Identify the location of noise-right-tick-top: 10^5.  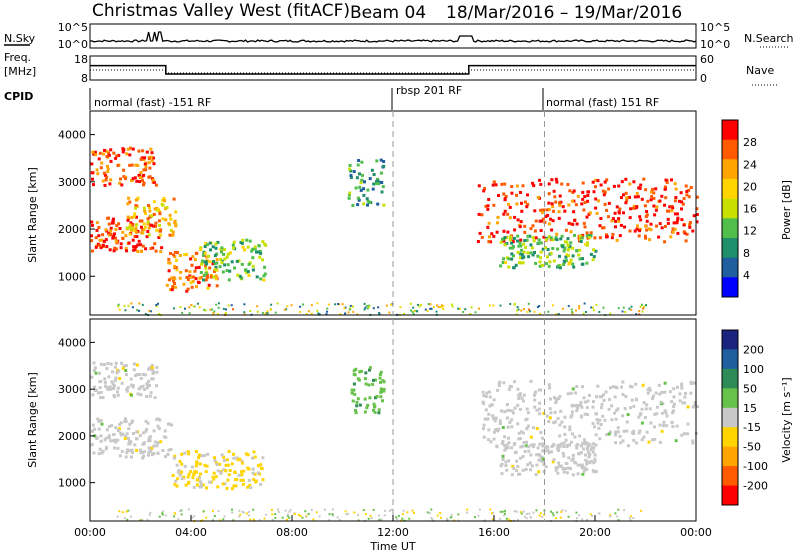
(715, 27).